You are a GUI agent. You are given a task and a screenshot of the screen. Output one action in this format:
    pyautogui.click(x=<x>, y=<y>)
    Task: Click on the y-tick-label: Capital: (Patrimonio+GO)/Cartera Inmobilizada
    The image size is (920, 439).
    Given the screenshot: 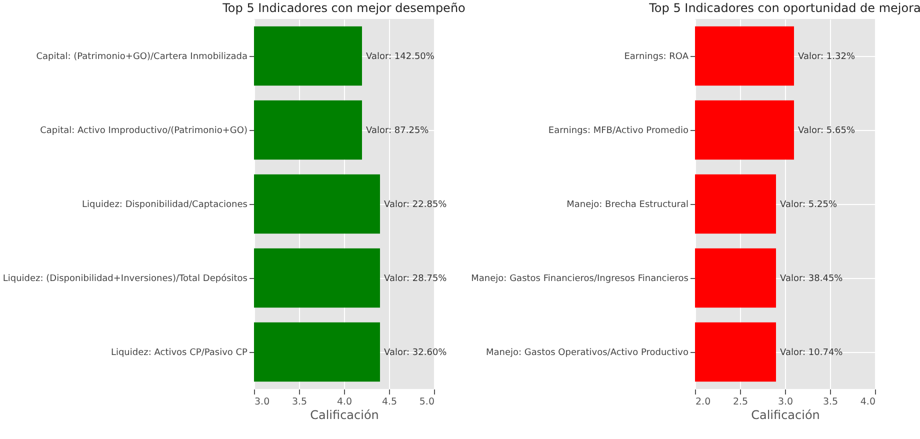 What is the action you would take?
    pyautogui.click(x=142, y=57)
    